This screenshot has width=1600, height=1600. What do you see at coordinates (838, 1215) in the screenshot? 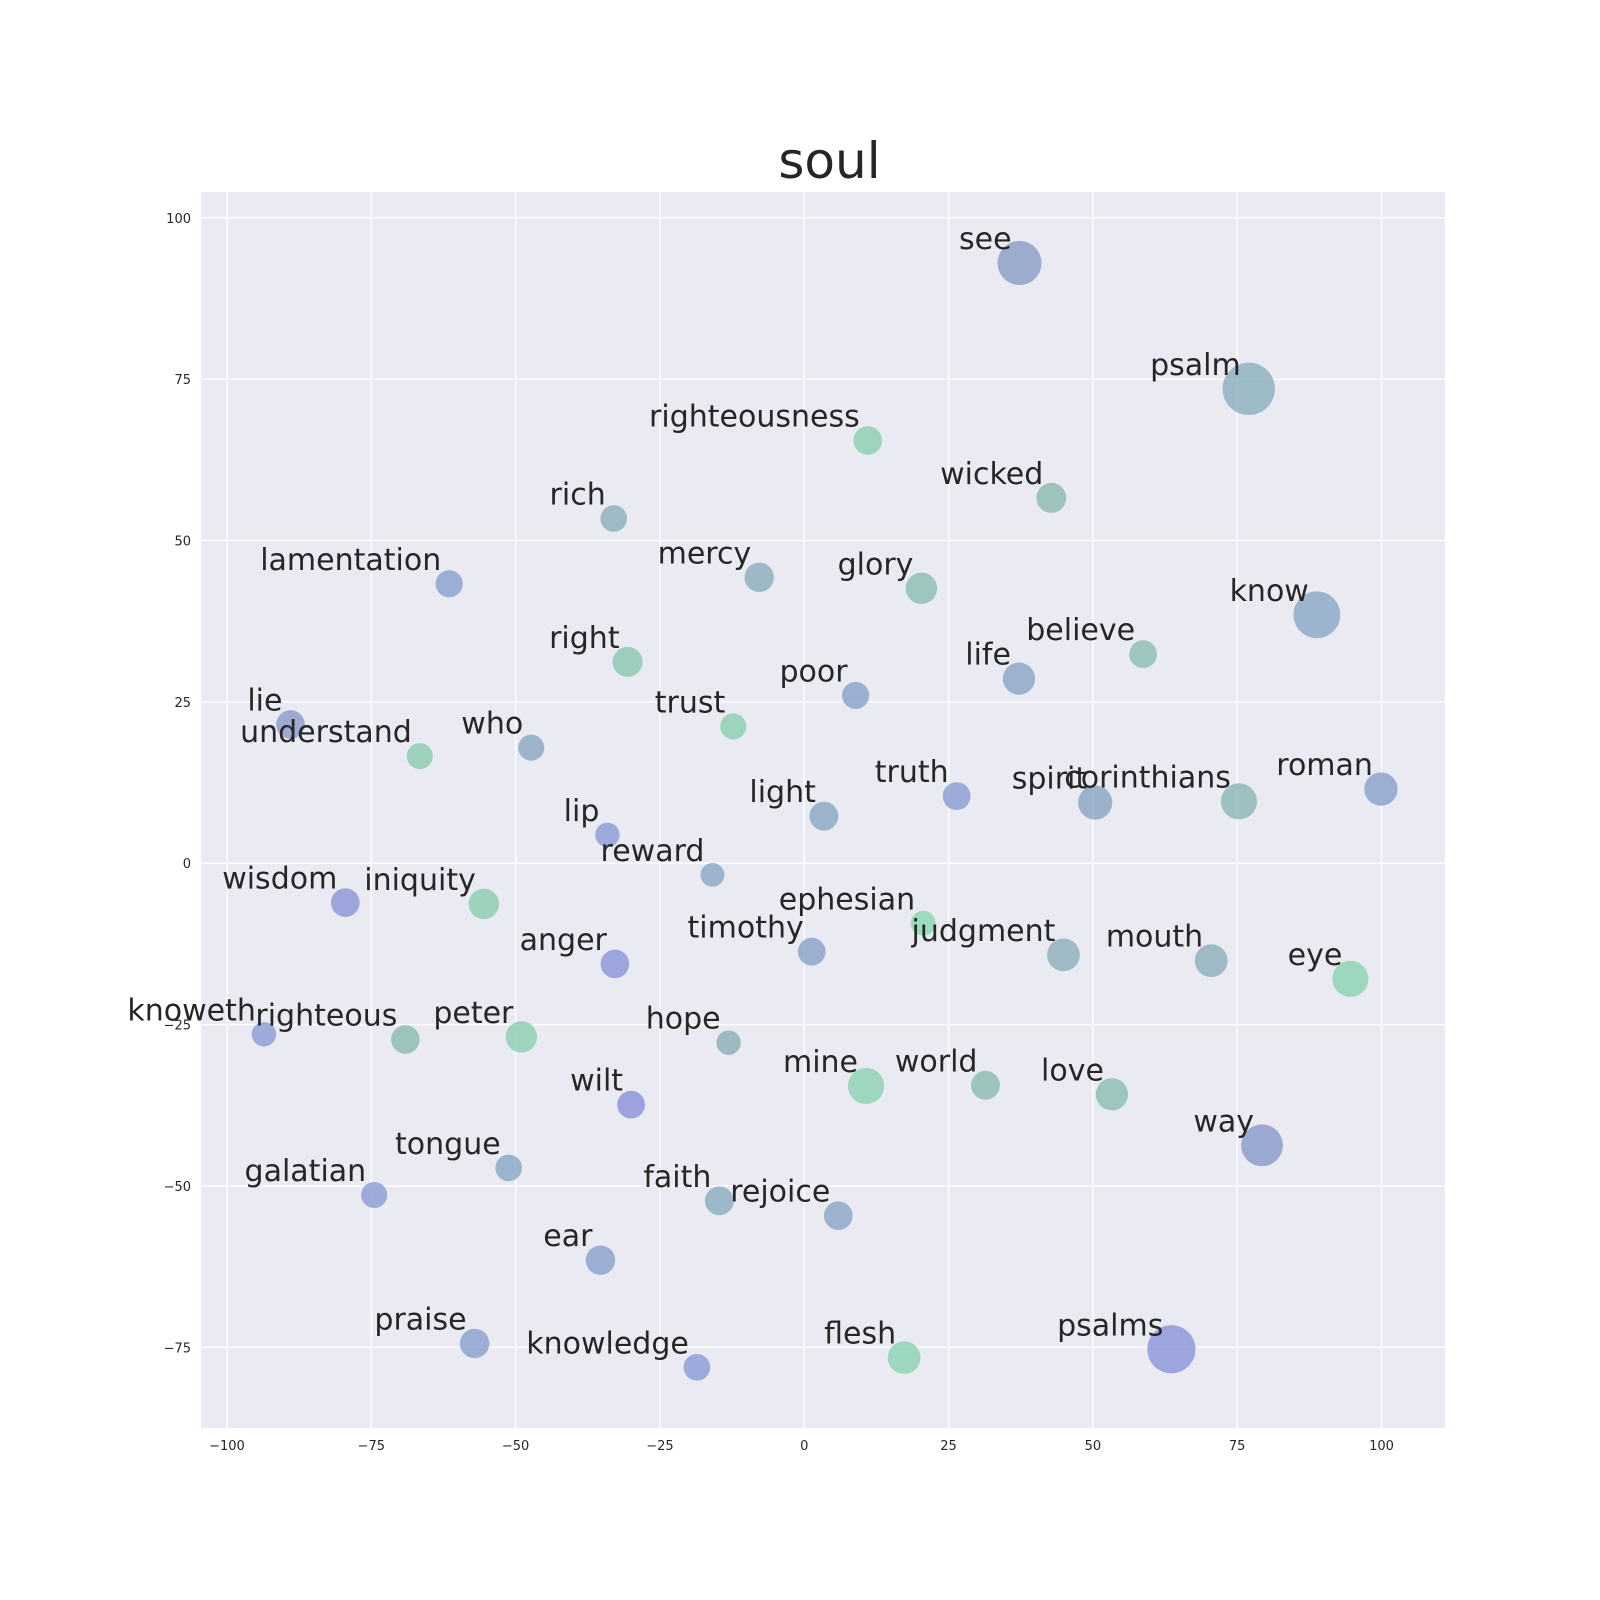
I see `point-rejoice` at bounding box center [838, 1215].